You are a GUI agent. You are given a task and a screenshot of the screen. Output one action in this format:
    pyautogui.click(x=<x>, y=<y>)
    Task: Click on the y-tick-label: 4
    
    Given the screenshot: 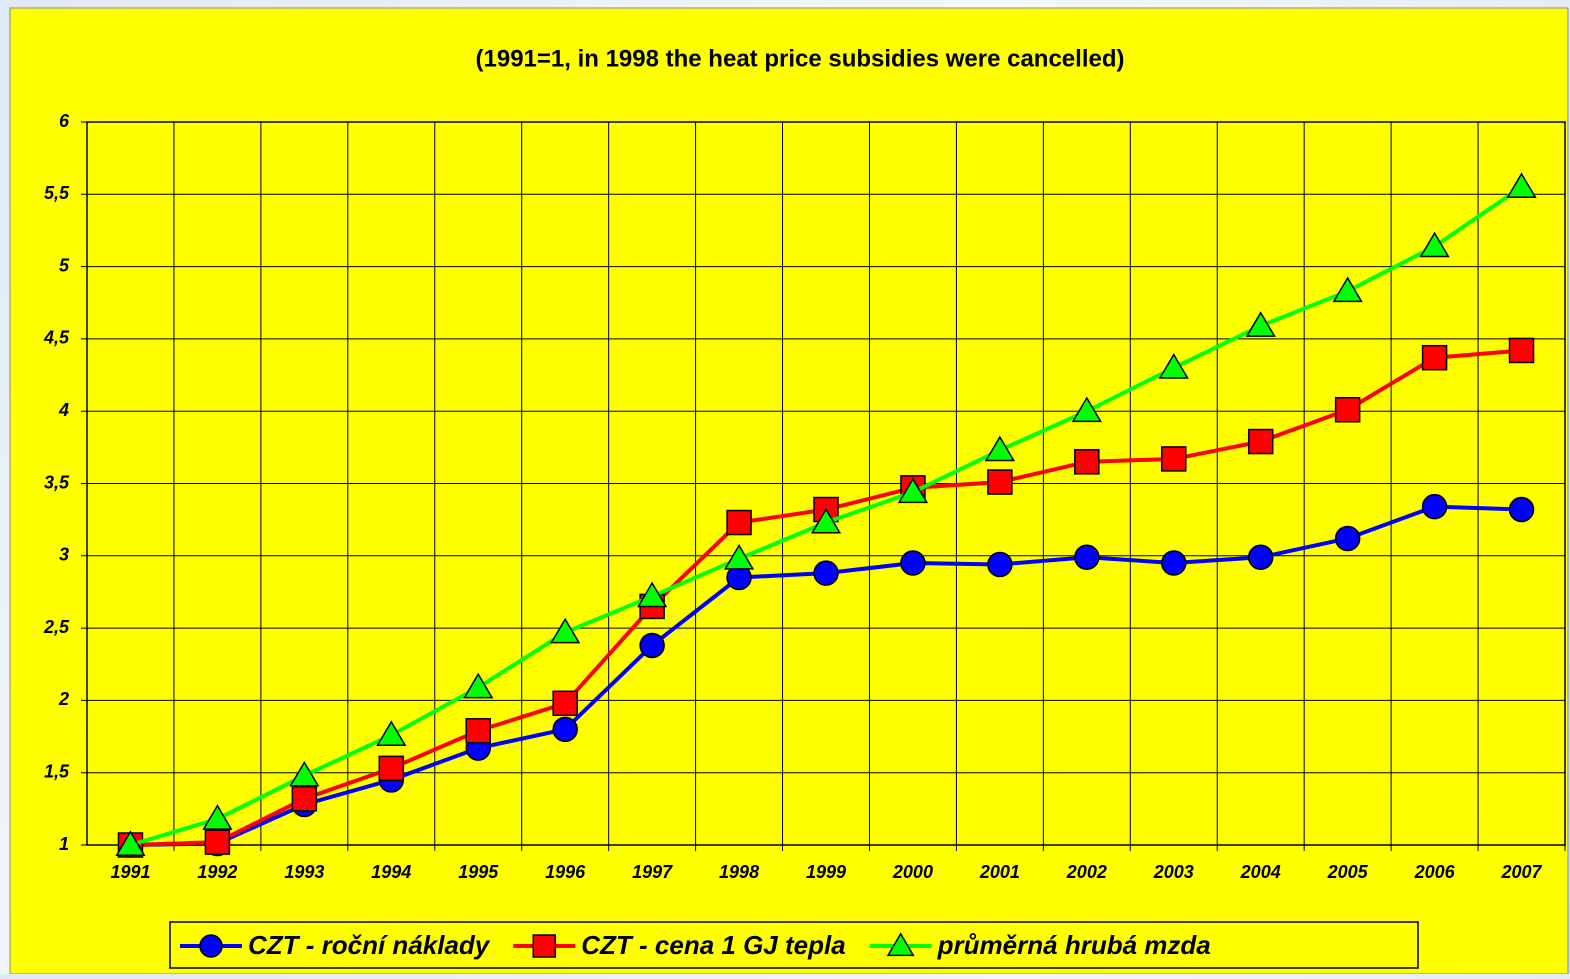 What is the action you would take?
    pyautogui.click(x=63, y=410)
    